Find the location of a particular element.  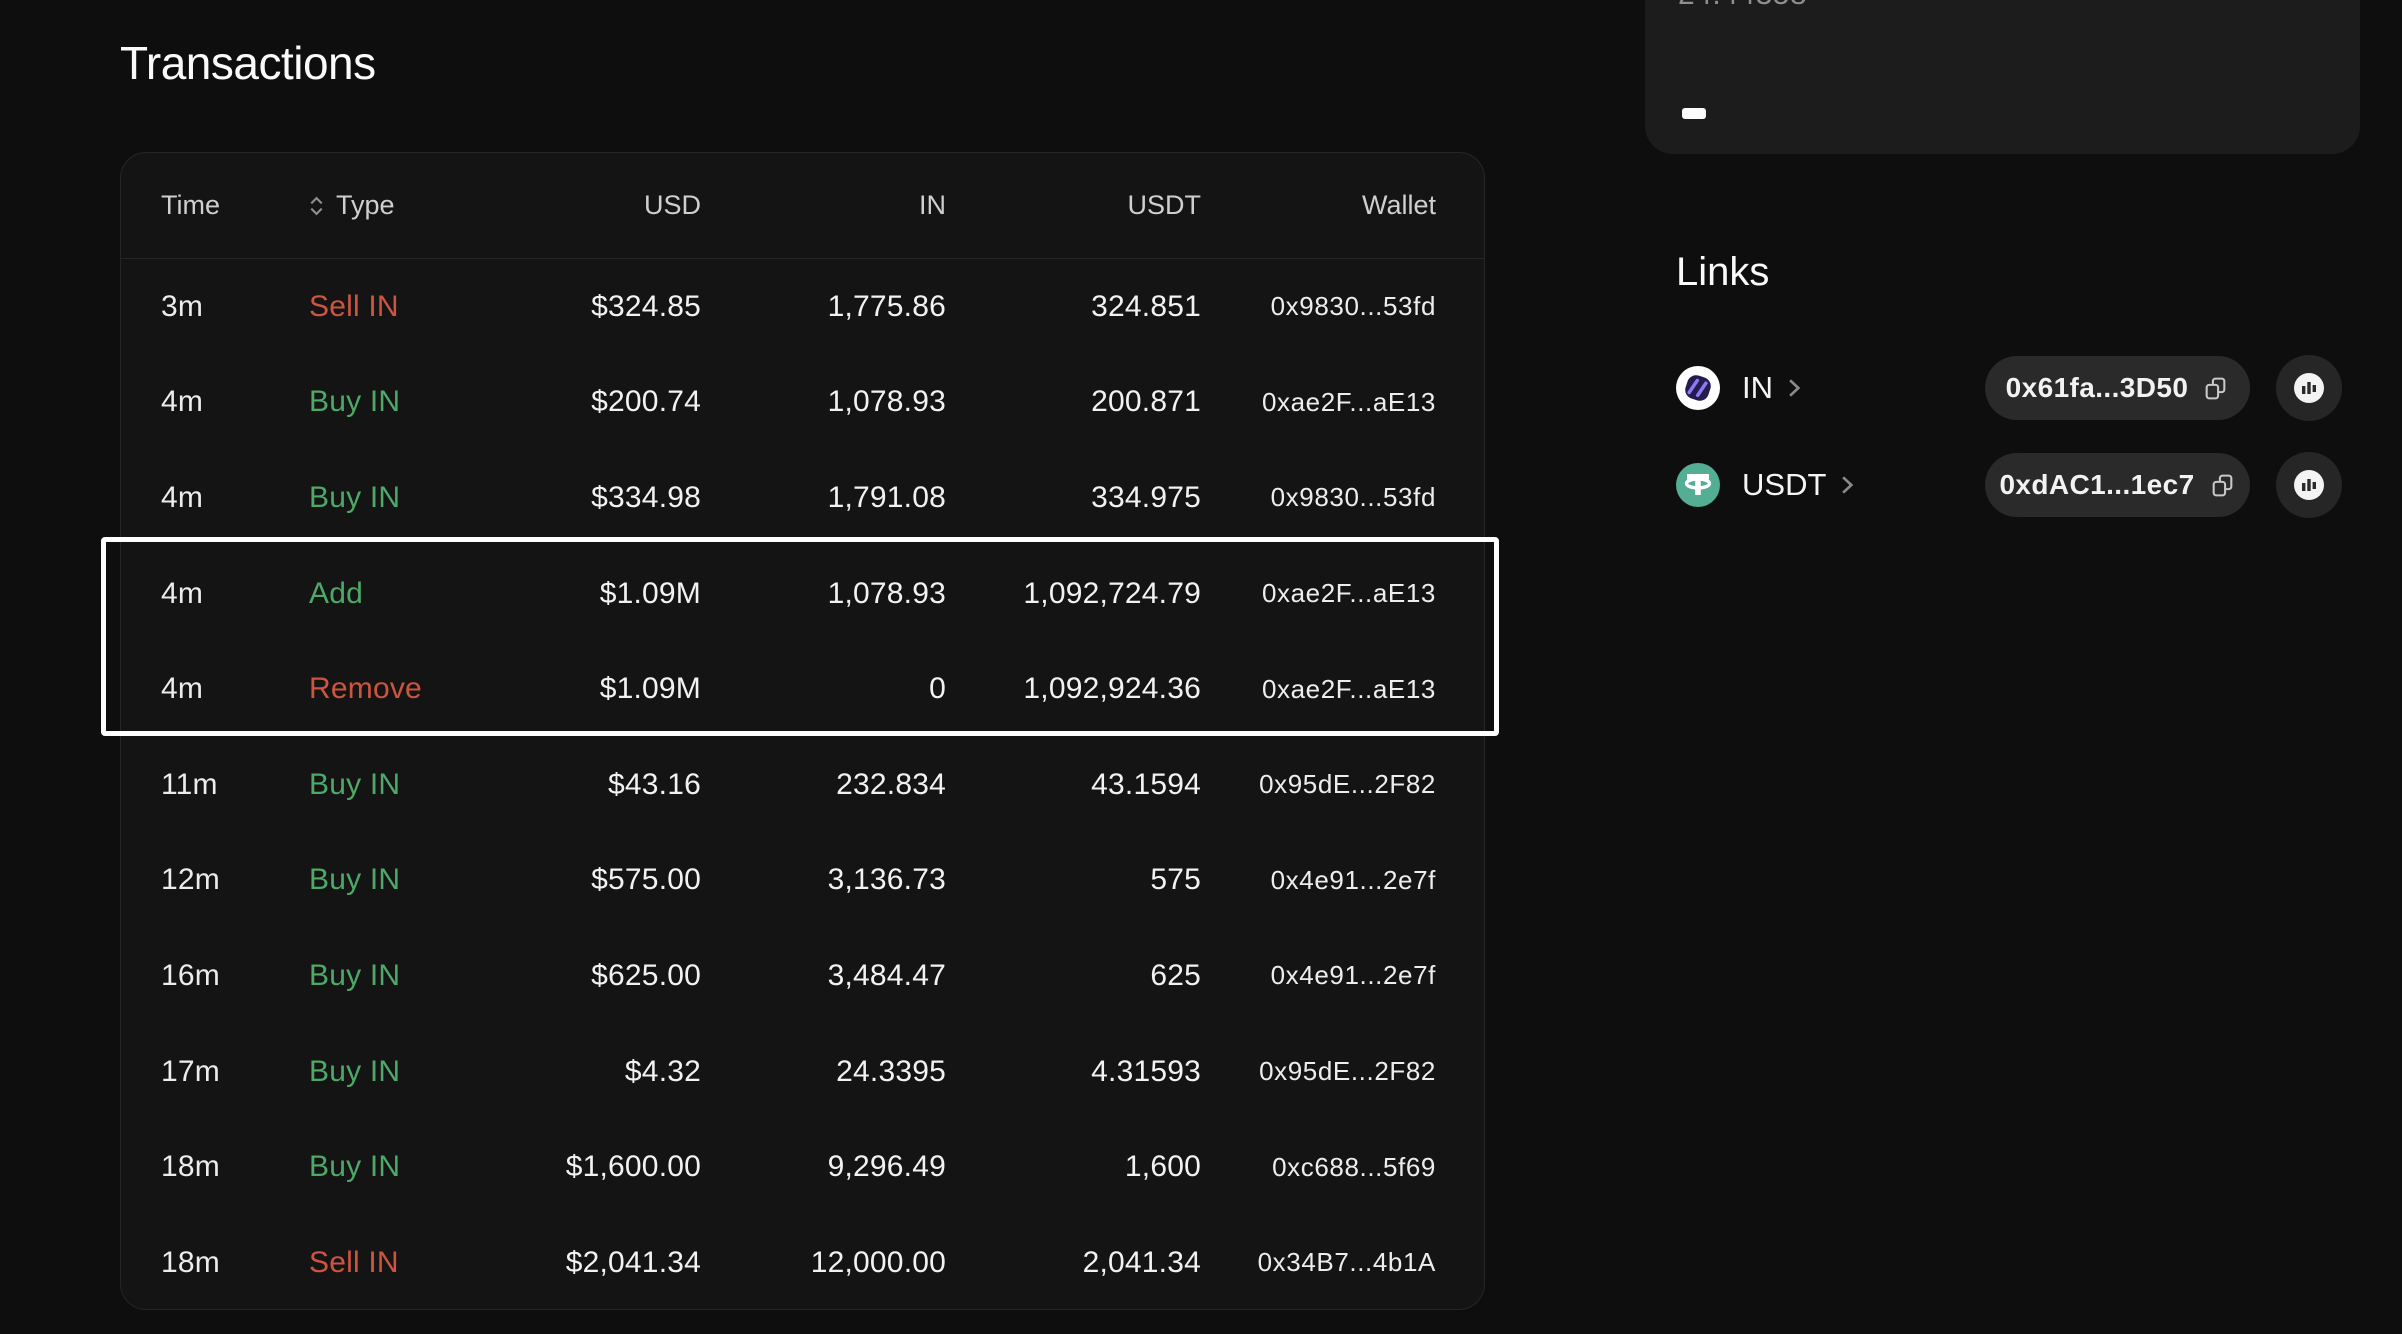

cell-usdt: 625 is located at coordinates (1175, 975).